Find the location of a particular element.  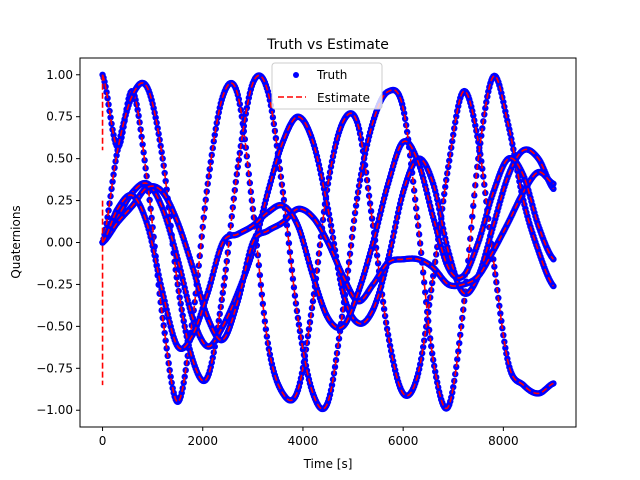

y-tick-label: −0.75 is located at coordinates (54, 368).